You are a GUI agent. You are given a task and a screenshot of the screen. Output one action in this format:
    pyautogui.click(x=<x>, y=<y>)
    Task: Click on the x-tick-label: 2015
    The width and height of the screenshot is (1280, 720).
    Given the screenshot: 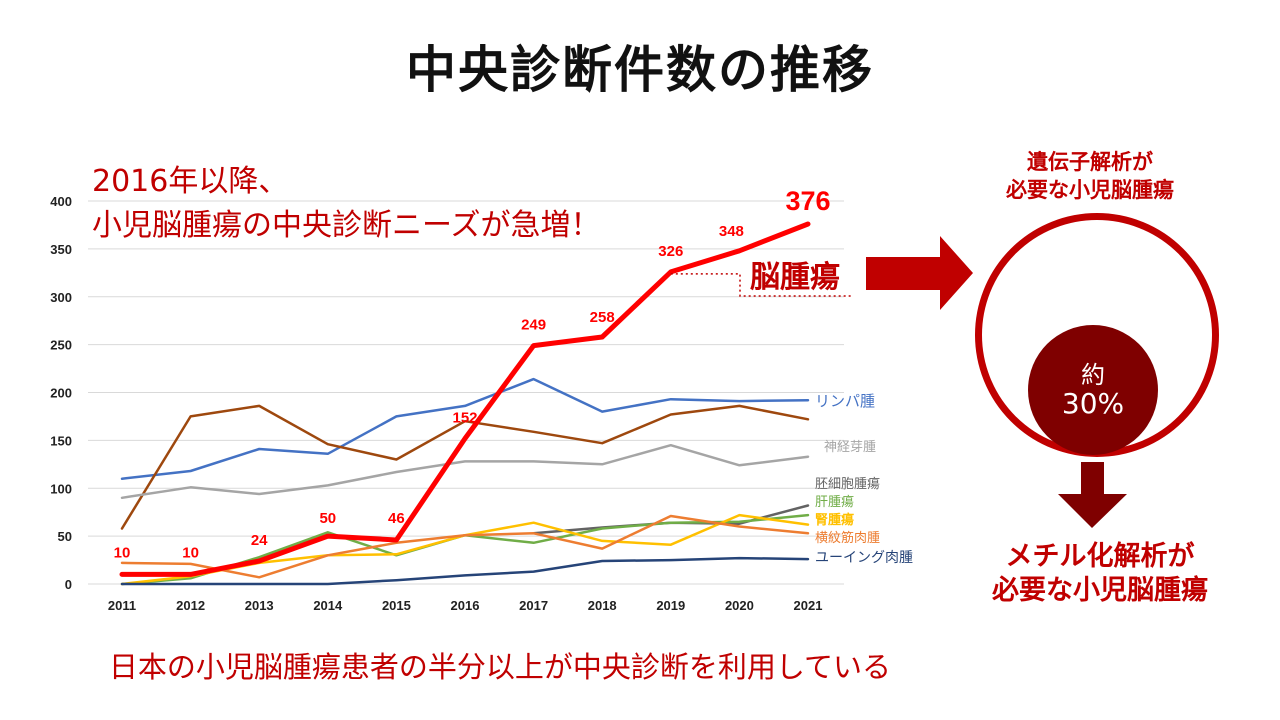 What is the action you would take?
    pyautogui.click(x=396, y=605)
    